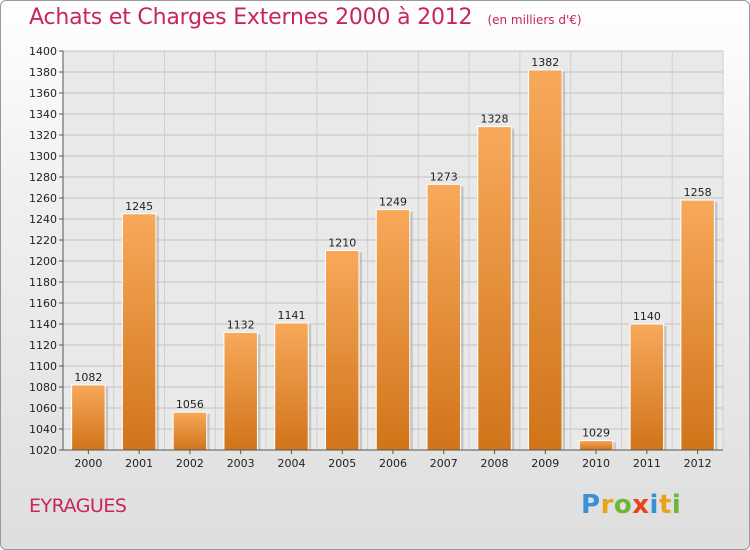 Image resolution: width=750 pixels, height=550 pixels. Describe the element at coordinates (596, 445) in the screenshot. I see `bar-2010` at that location.